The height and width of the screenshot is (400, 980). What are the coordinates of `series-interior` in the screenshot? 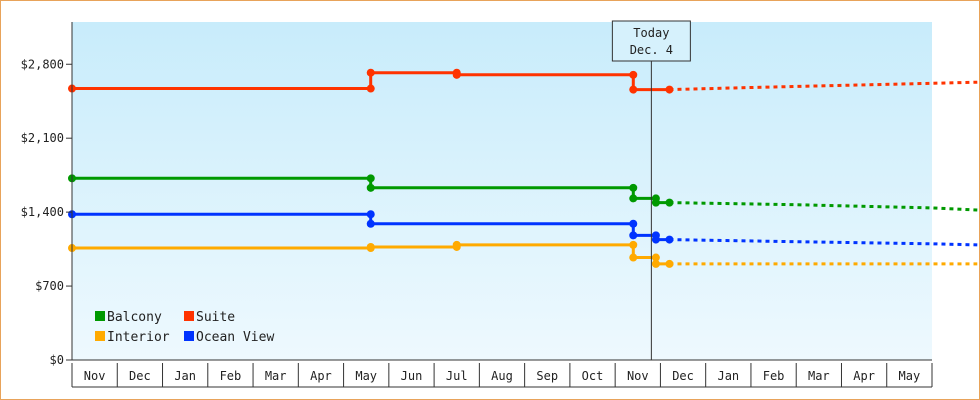 It's located at (523, 254).